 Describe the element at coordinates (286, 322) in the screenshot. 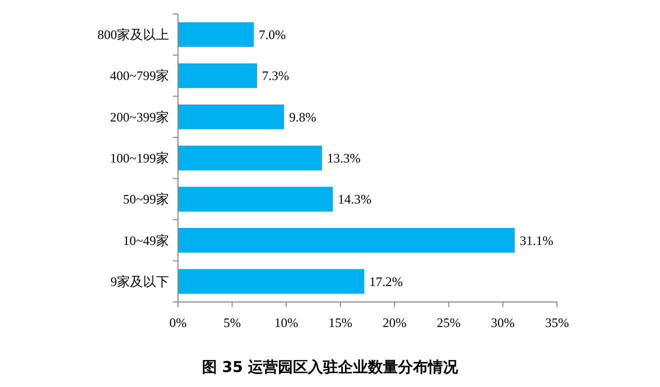

I see `x-tick-label: 10%` at that location.